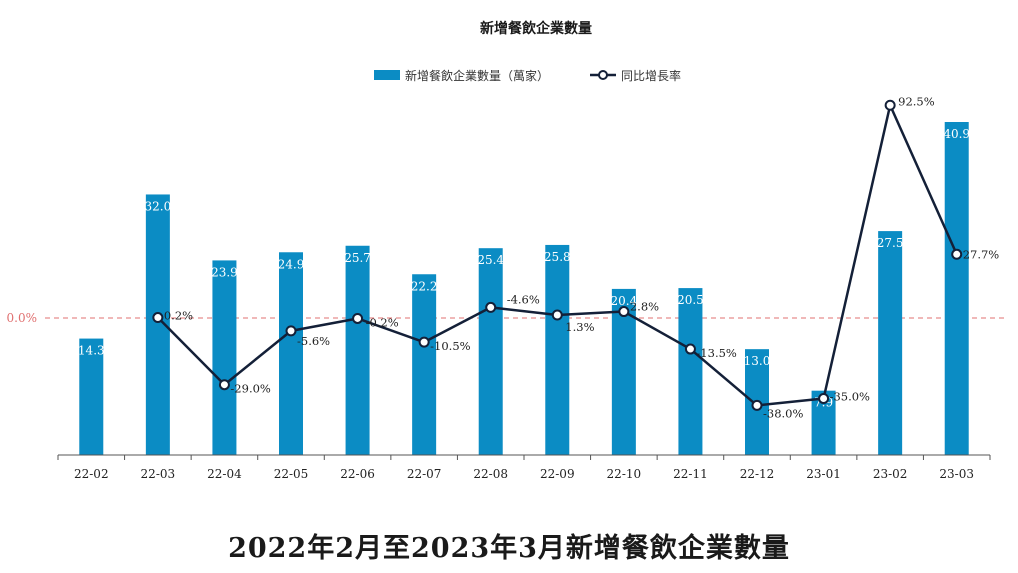 This screenshot has height=573, width=1018. What do you see at coordinates (91, 351) in the screenshot?
I see `bar-label-22-02: 14.3` at bounding box center [91, 351].